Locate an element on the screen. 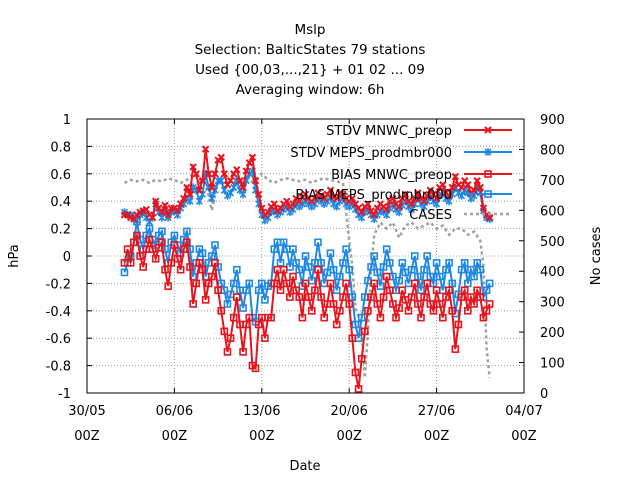  y2-tick-label: 100 is located at coordinates (552, 364).